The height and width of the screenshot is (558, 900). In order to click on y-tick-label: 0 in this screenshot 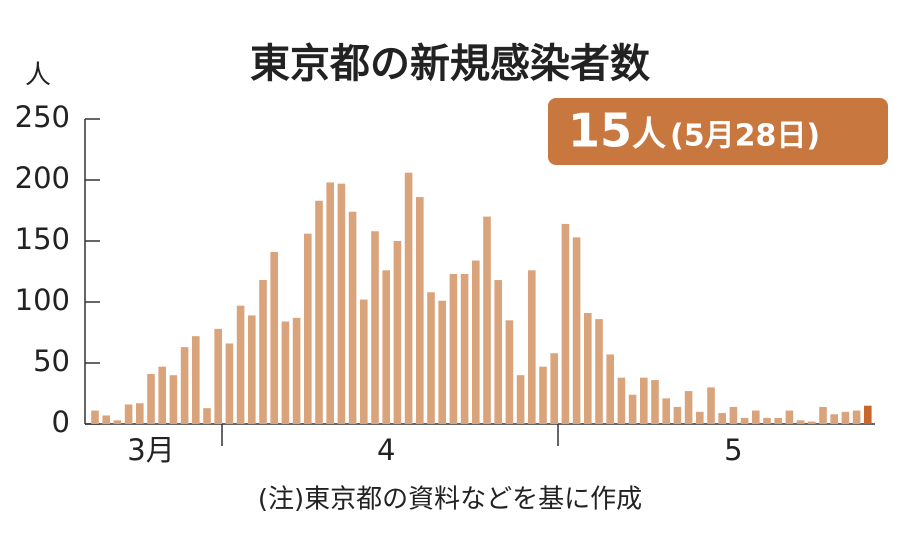, I will do `click(61, 422)`.